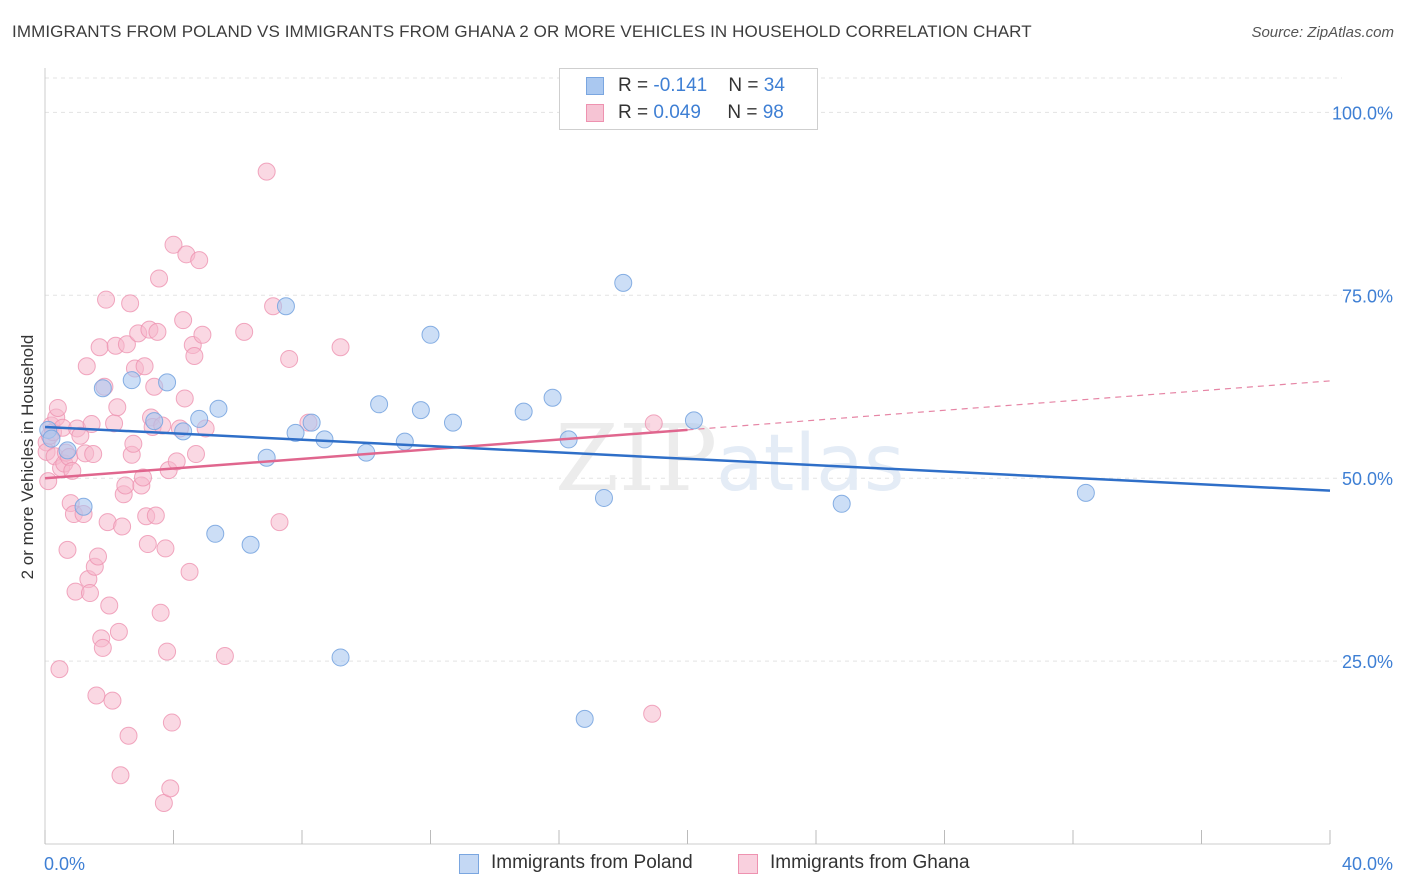 The height and width of the screenshot is (892, 1406). Describe the element at coordinates (677, 112) in the screenshot. I see `legend-r-value-ghana: 0.049` at that location.